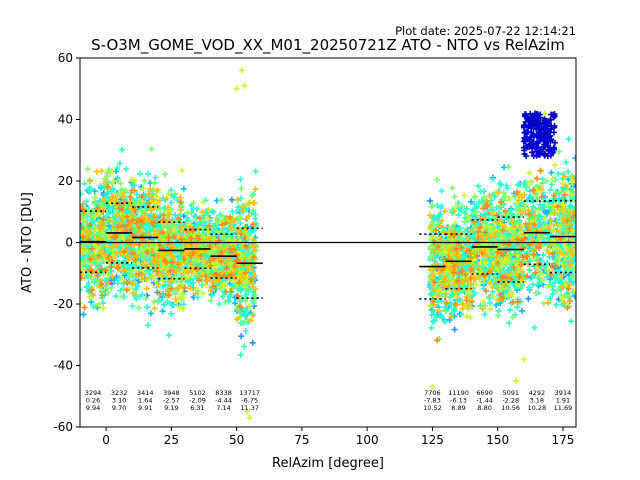  Describe the element at coordinates (27, 242) in the screenshot. I see `y-axis-label: ATO - NTO [DU]` at that location.